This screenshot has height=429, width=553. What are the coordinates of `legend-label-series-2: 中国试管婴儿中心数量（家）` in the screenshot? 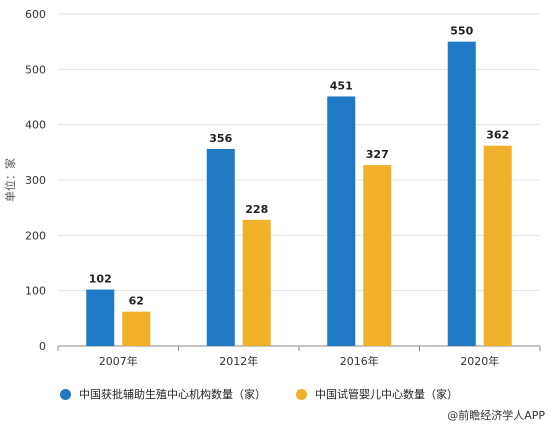 It's located at (386, 394).